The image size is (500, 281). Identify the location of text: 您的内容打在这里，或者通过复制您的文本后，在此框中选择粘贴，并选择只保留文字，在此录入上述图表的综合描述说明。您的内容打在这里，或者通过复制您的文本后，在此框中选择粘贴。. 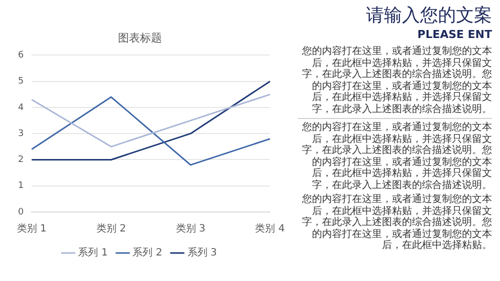
(396, 223).